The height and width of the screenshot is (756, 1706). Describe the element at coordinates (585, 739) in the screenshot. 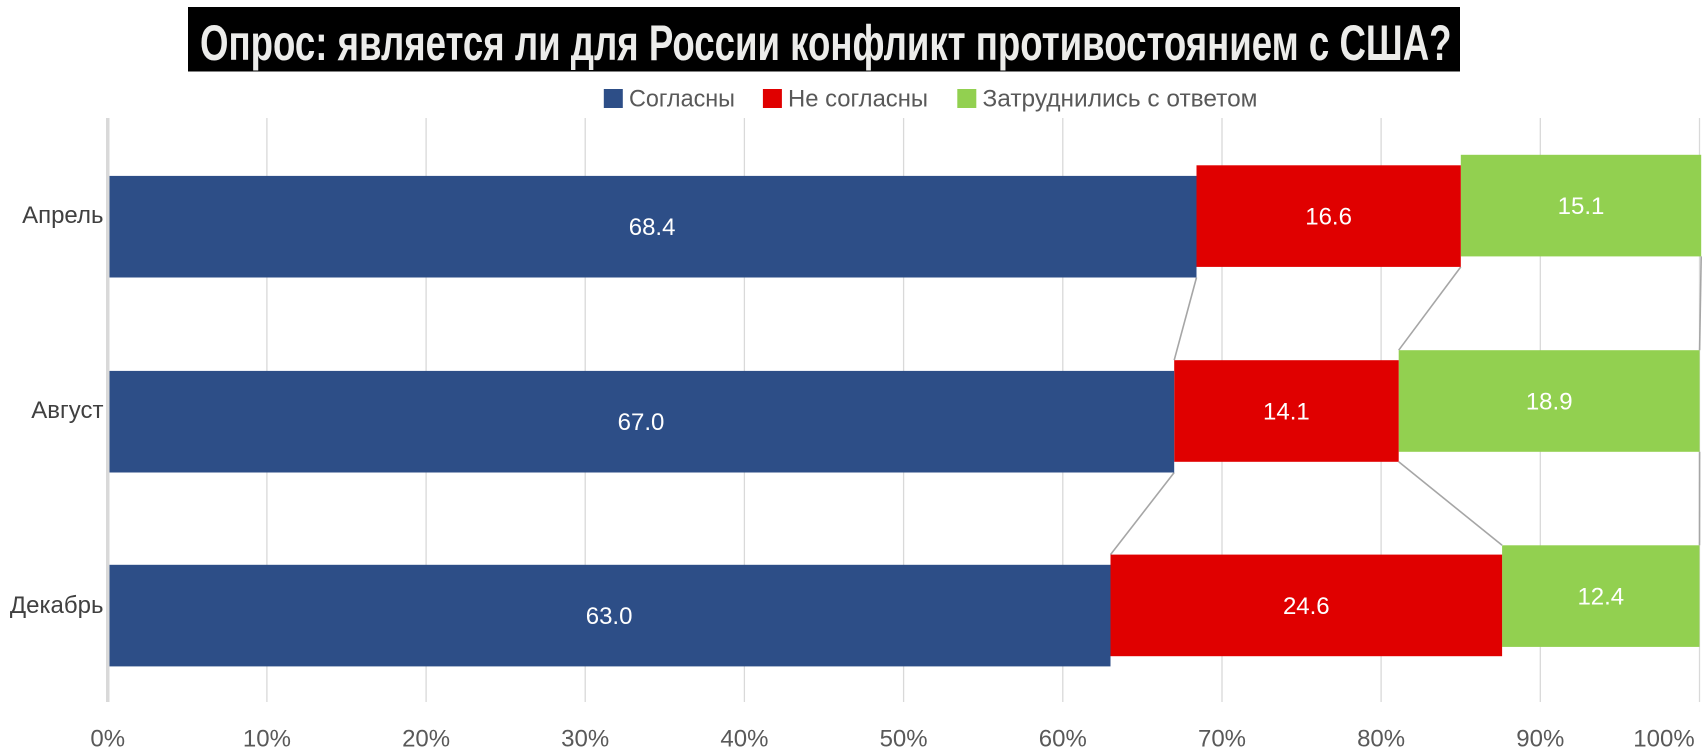

I see `svg-text: 30%` at that location.